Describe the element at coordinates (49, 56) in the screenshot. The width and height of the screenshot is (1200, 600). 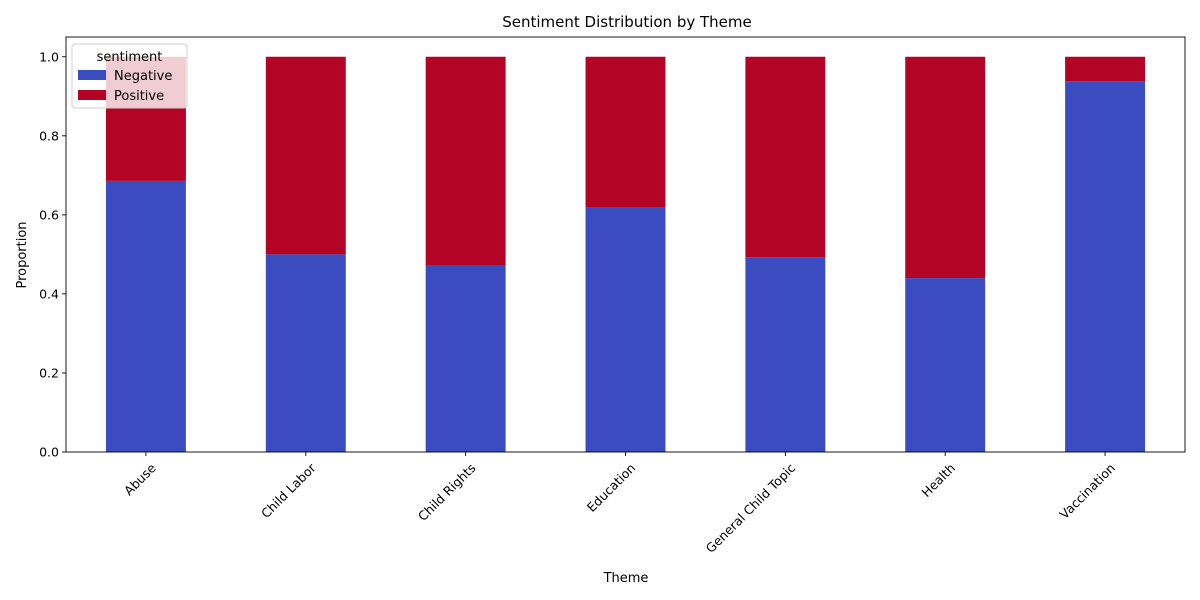
I see `y-tick-label: 1.0` at that location.